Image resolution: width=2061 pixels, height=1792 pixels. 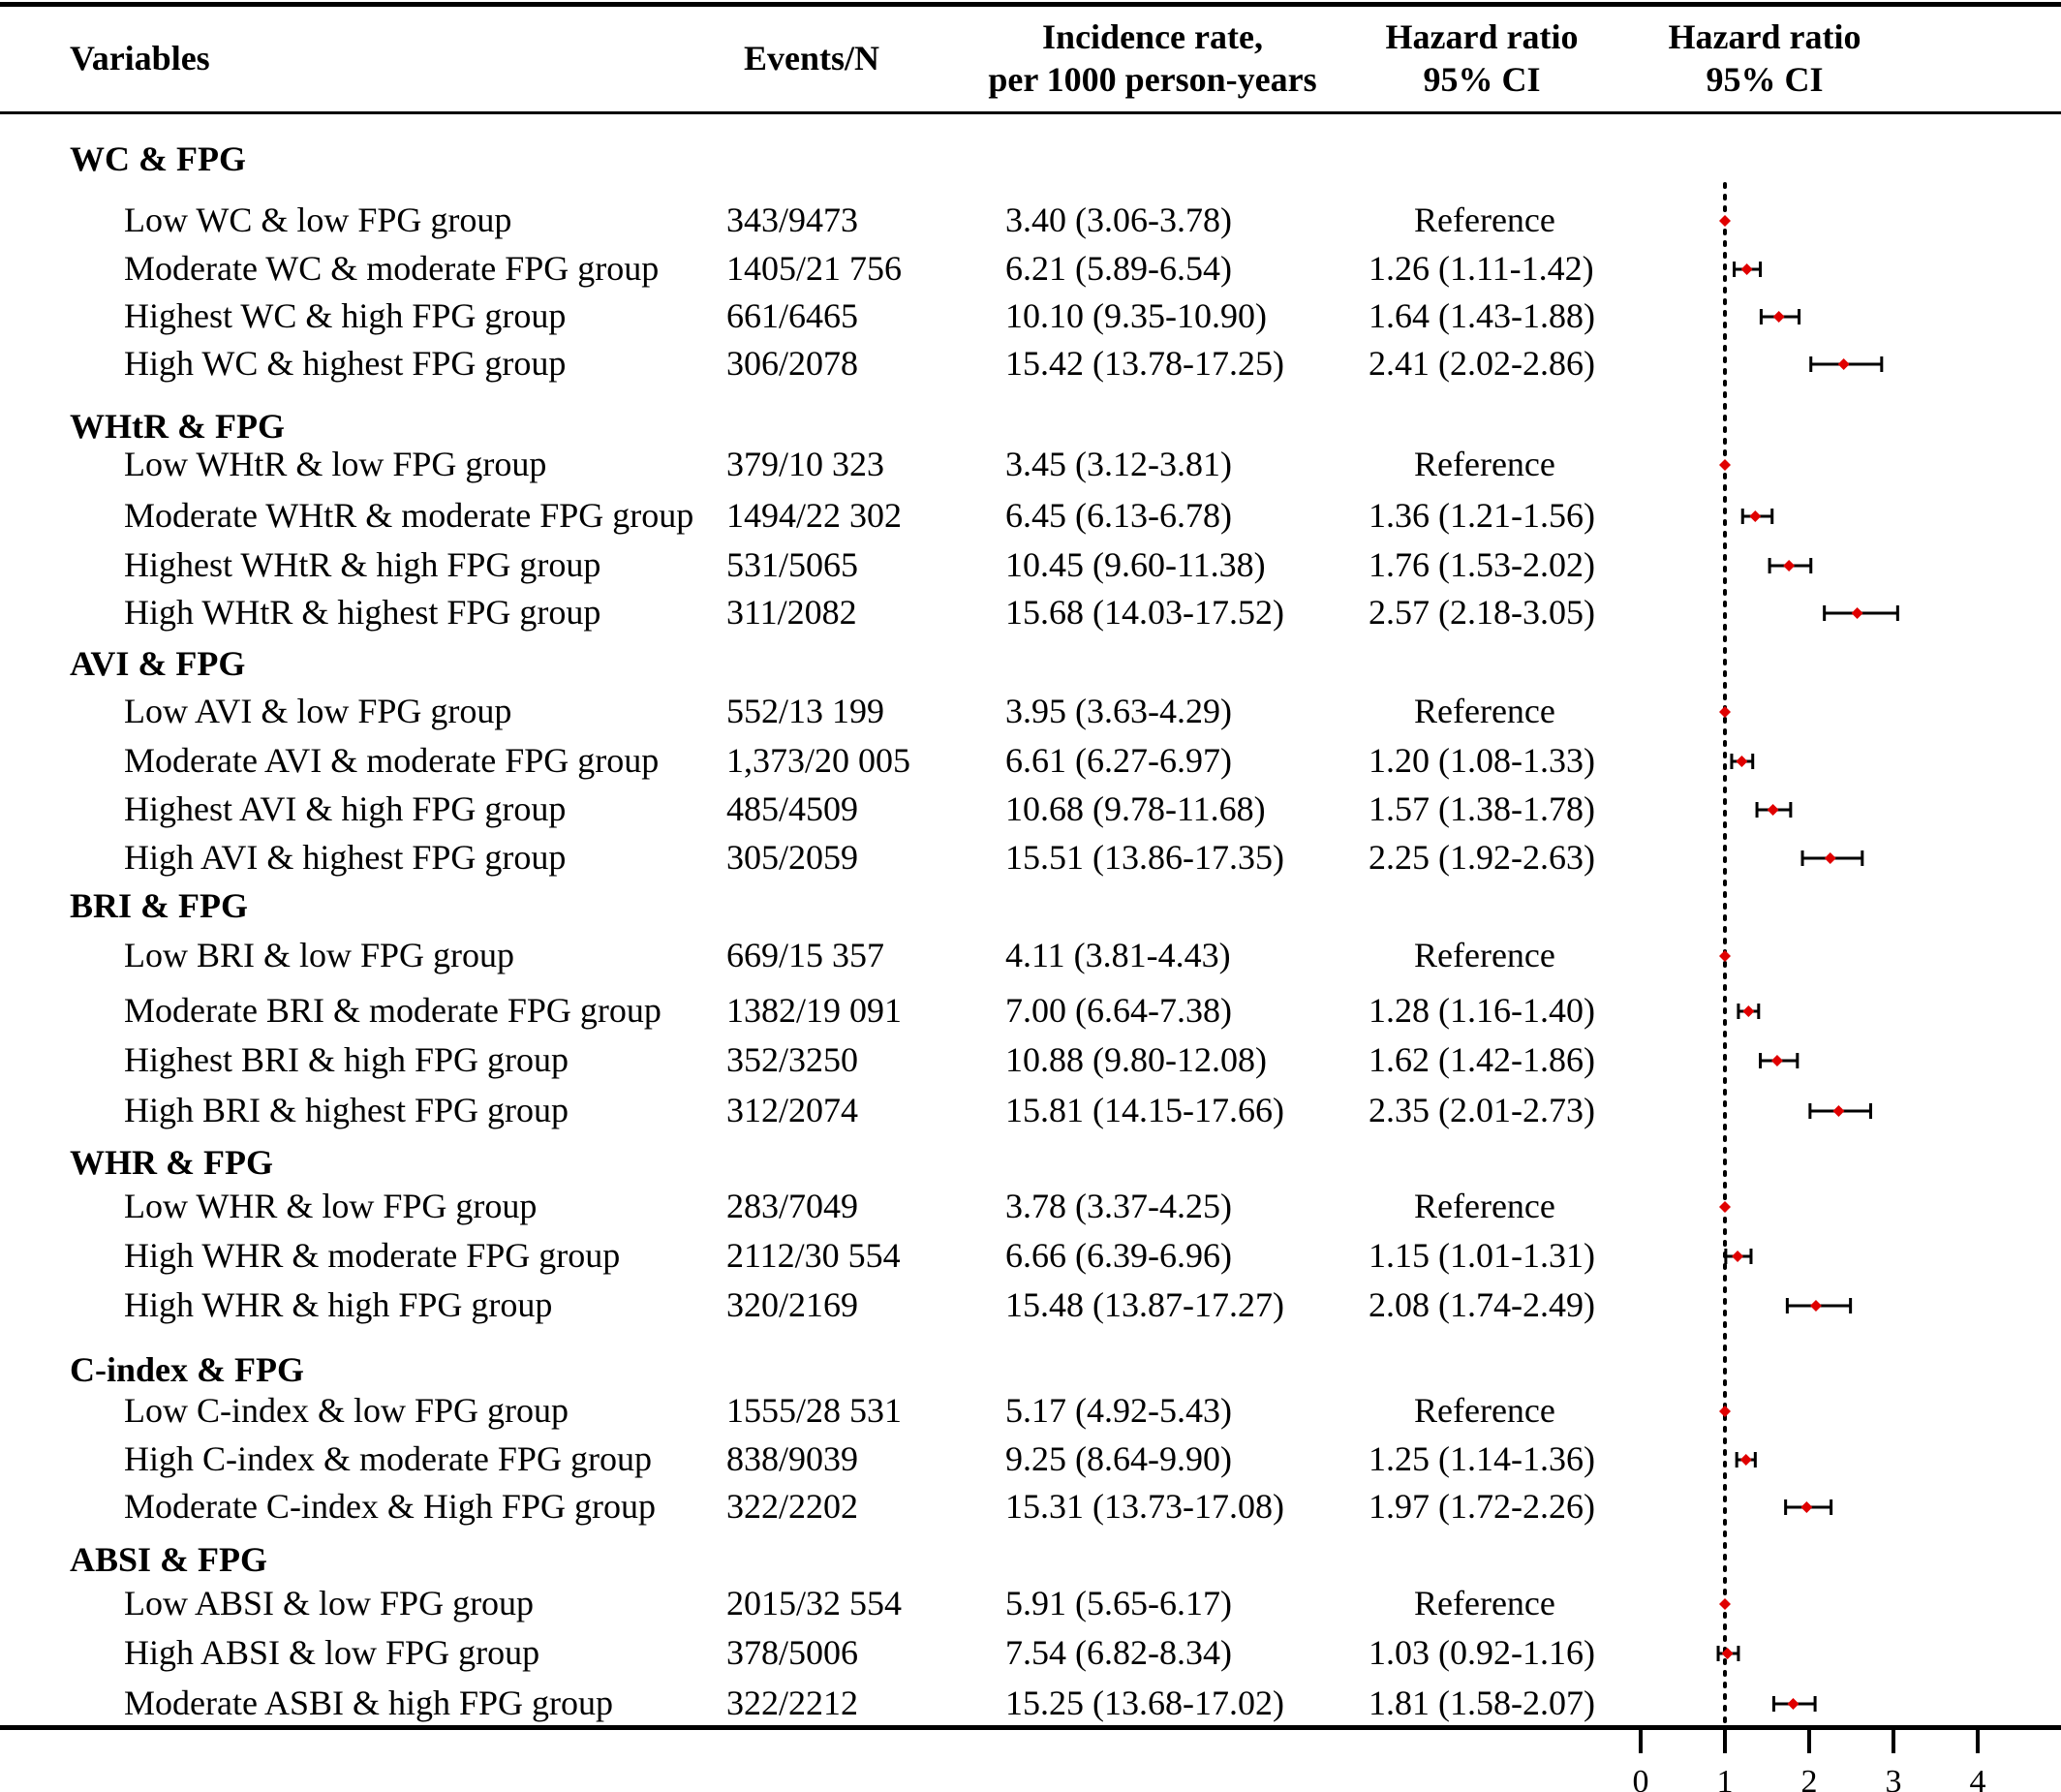 What do you see at coordinates (1894, 1778) in the screenshot?
I see `x-axis-tick-label: 3` at bounding box center [1894, 1778].